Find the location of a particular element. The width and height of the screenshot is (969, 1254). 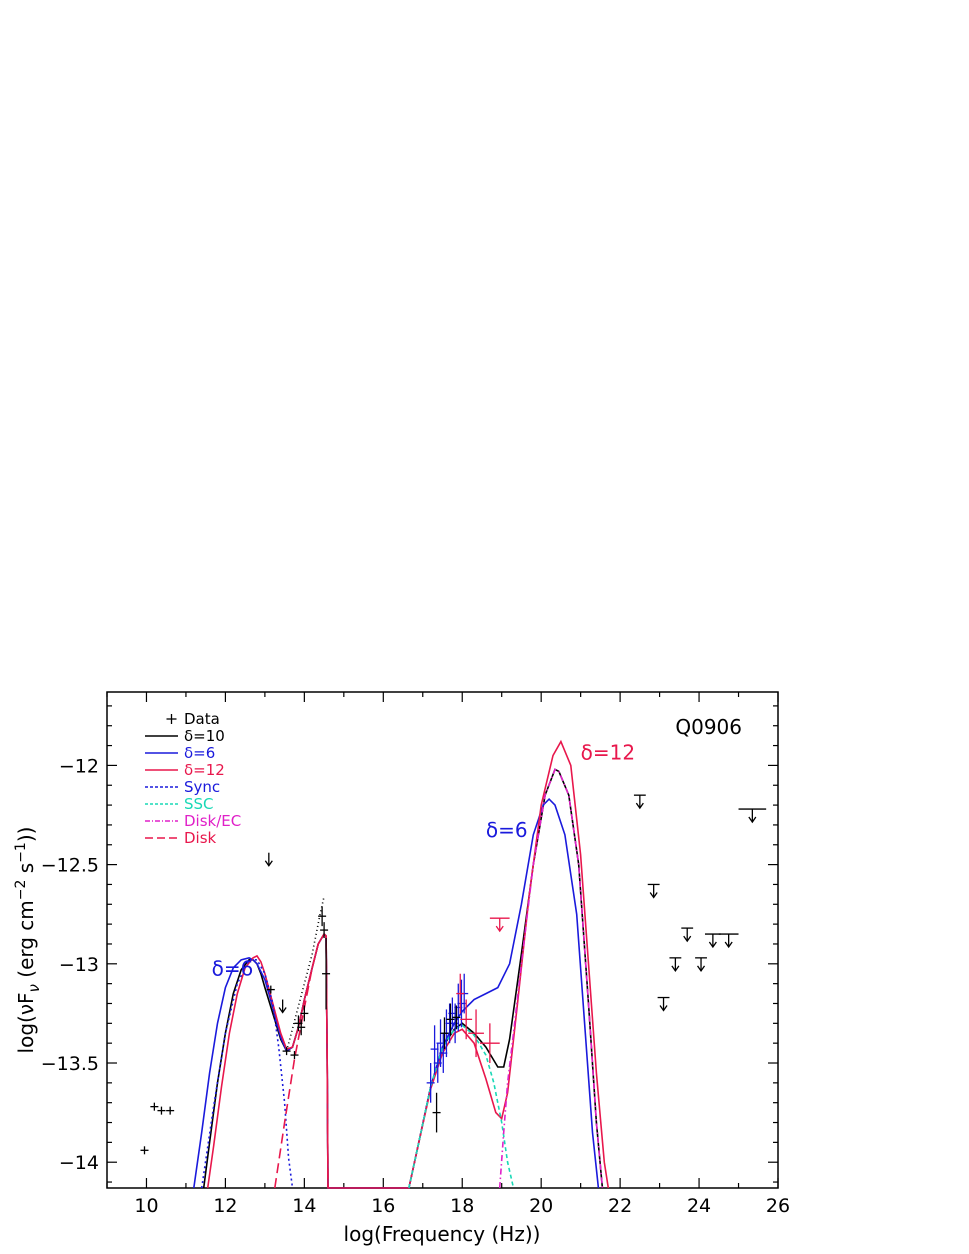

legend-label: δ=12 is located at coordinates (204, 770).